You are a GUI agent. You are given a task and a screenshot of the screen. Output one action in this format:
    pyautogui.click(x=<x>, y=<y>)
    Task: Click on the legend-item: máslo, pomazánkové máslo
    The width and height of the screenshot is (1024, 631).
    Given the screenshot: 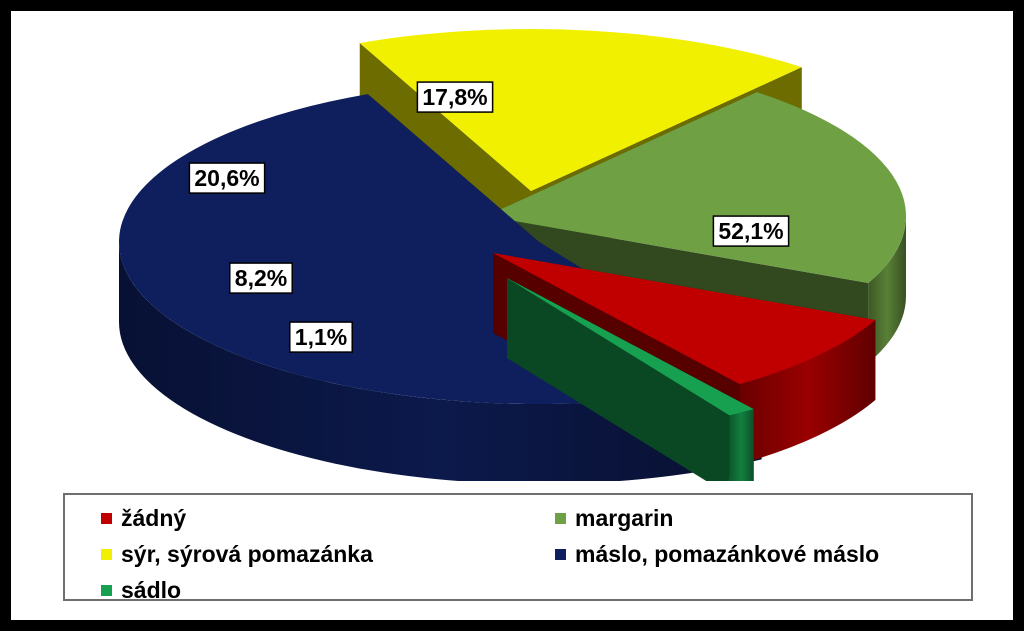 What is the action you would take?
    pyautogui.click(x=717, y=554)
    